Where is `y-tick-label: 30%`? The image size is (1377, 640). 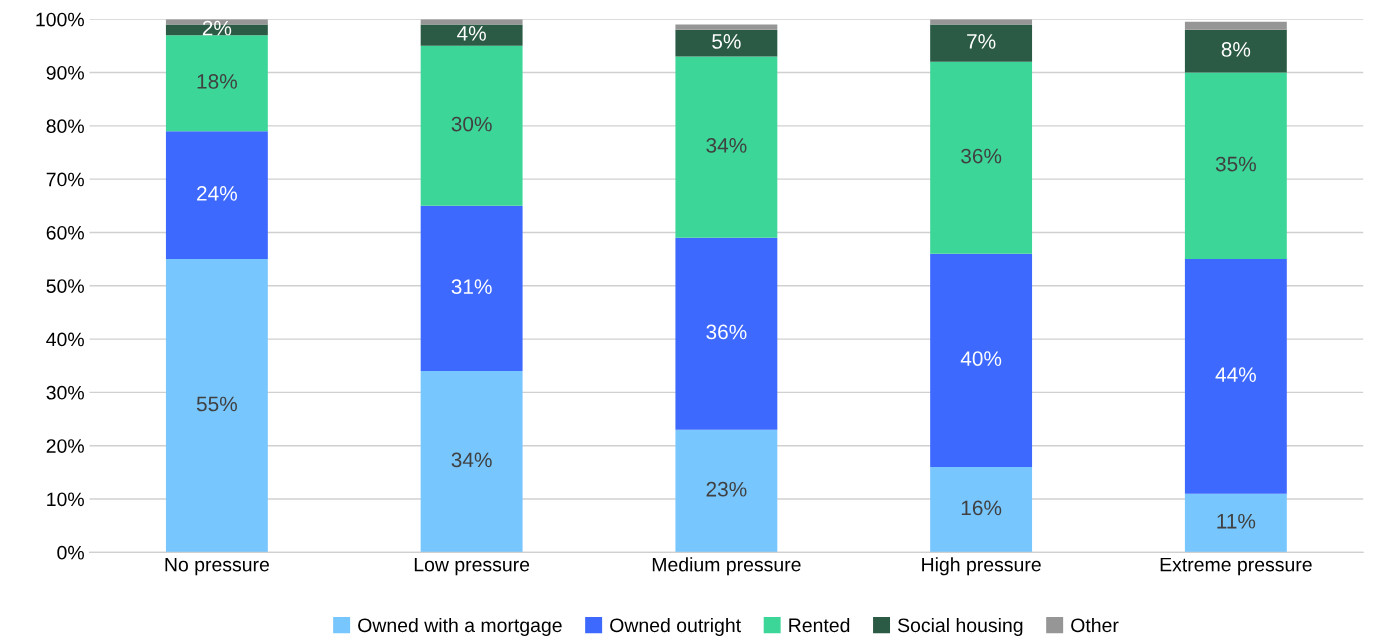
y-tick-label: 30% is located at coordinates (65, 392).